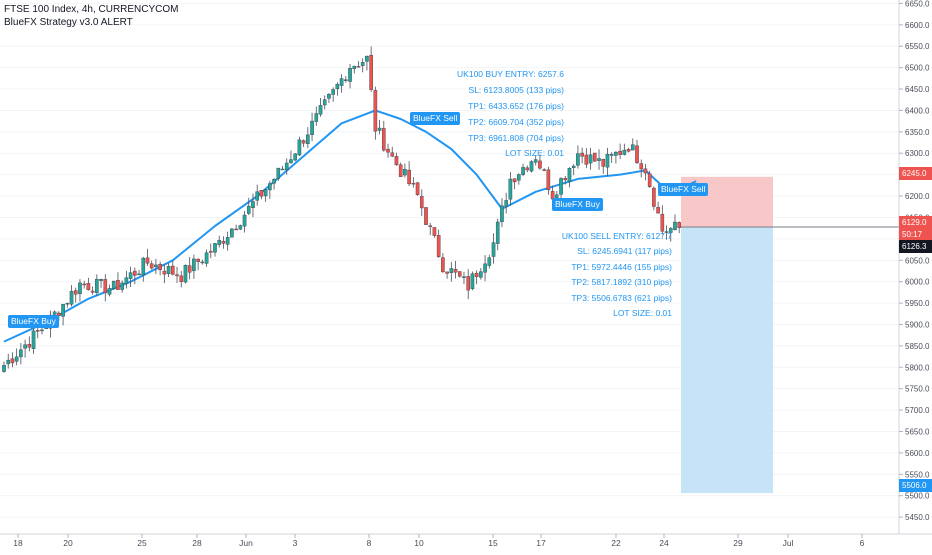 This screenshot has width=932, height=555. What do you see at coordinates (917, 282) in the screenshot?
I see `y-tick-label: 6000.0` at bounding box center [917, 282].